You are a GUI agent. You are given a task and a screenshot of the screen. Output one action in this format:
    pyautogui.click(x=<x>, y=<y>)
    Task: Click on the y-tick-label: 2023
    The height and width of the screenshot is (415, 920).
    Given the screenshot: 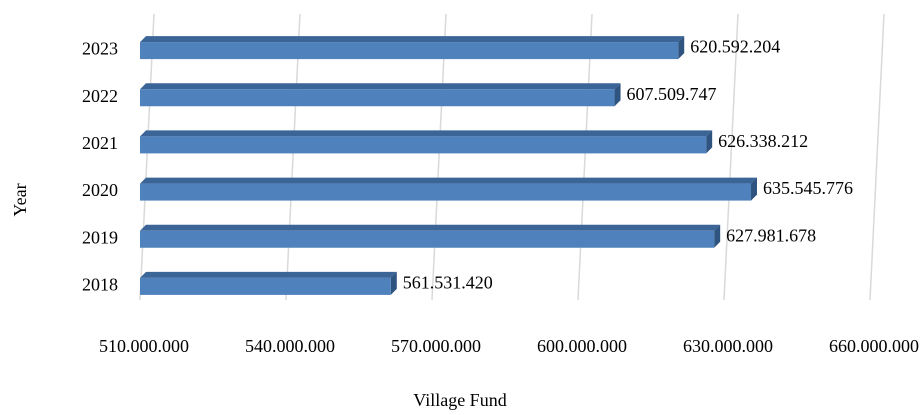 What is the action you would take?
    pyautogui.click(x=100, y=49)
    